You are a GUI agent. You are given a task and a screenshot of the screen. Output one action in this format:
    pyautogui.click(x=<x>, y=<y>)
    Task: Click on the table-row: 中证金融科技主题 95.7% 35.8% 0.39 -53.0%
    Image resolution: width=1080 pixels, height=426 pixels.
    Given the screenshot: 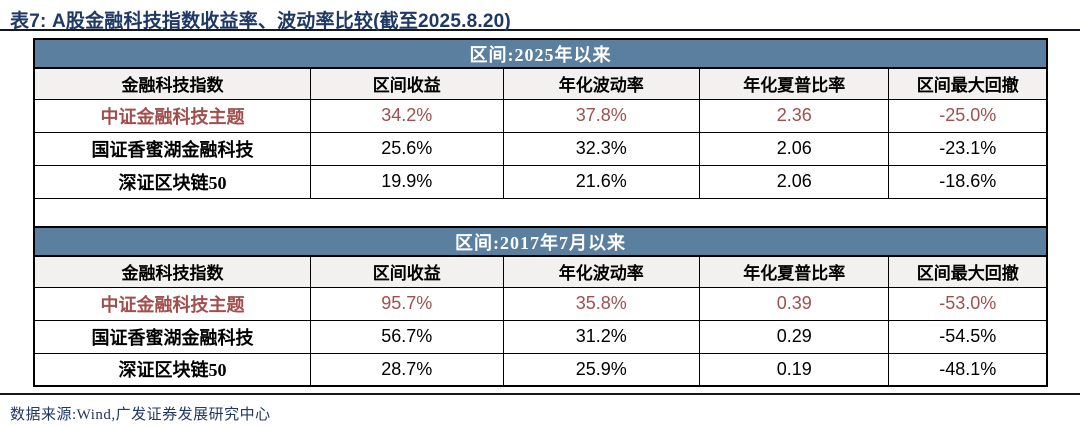 What is the action you would take?
    pyautogui.click(x=540, y=303)
    